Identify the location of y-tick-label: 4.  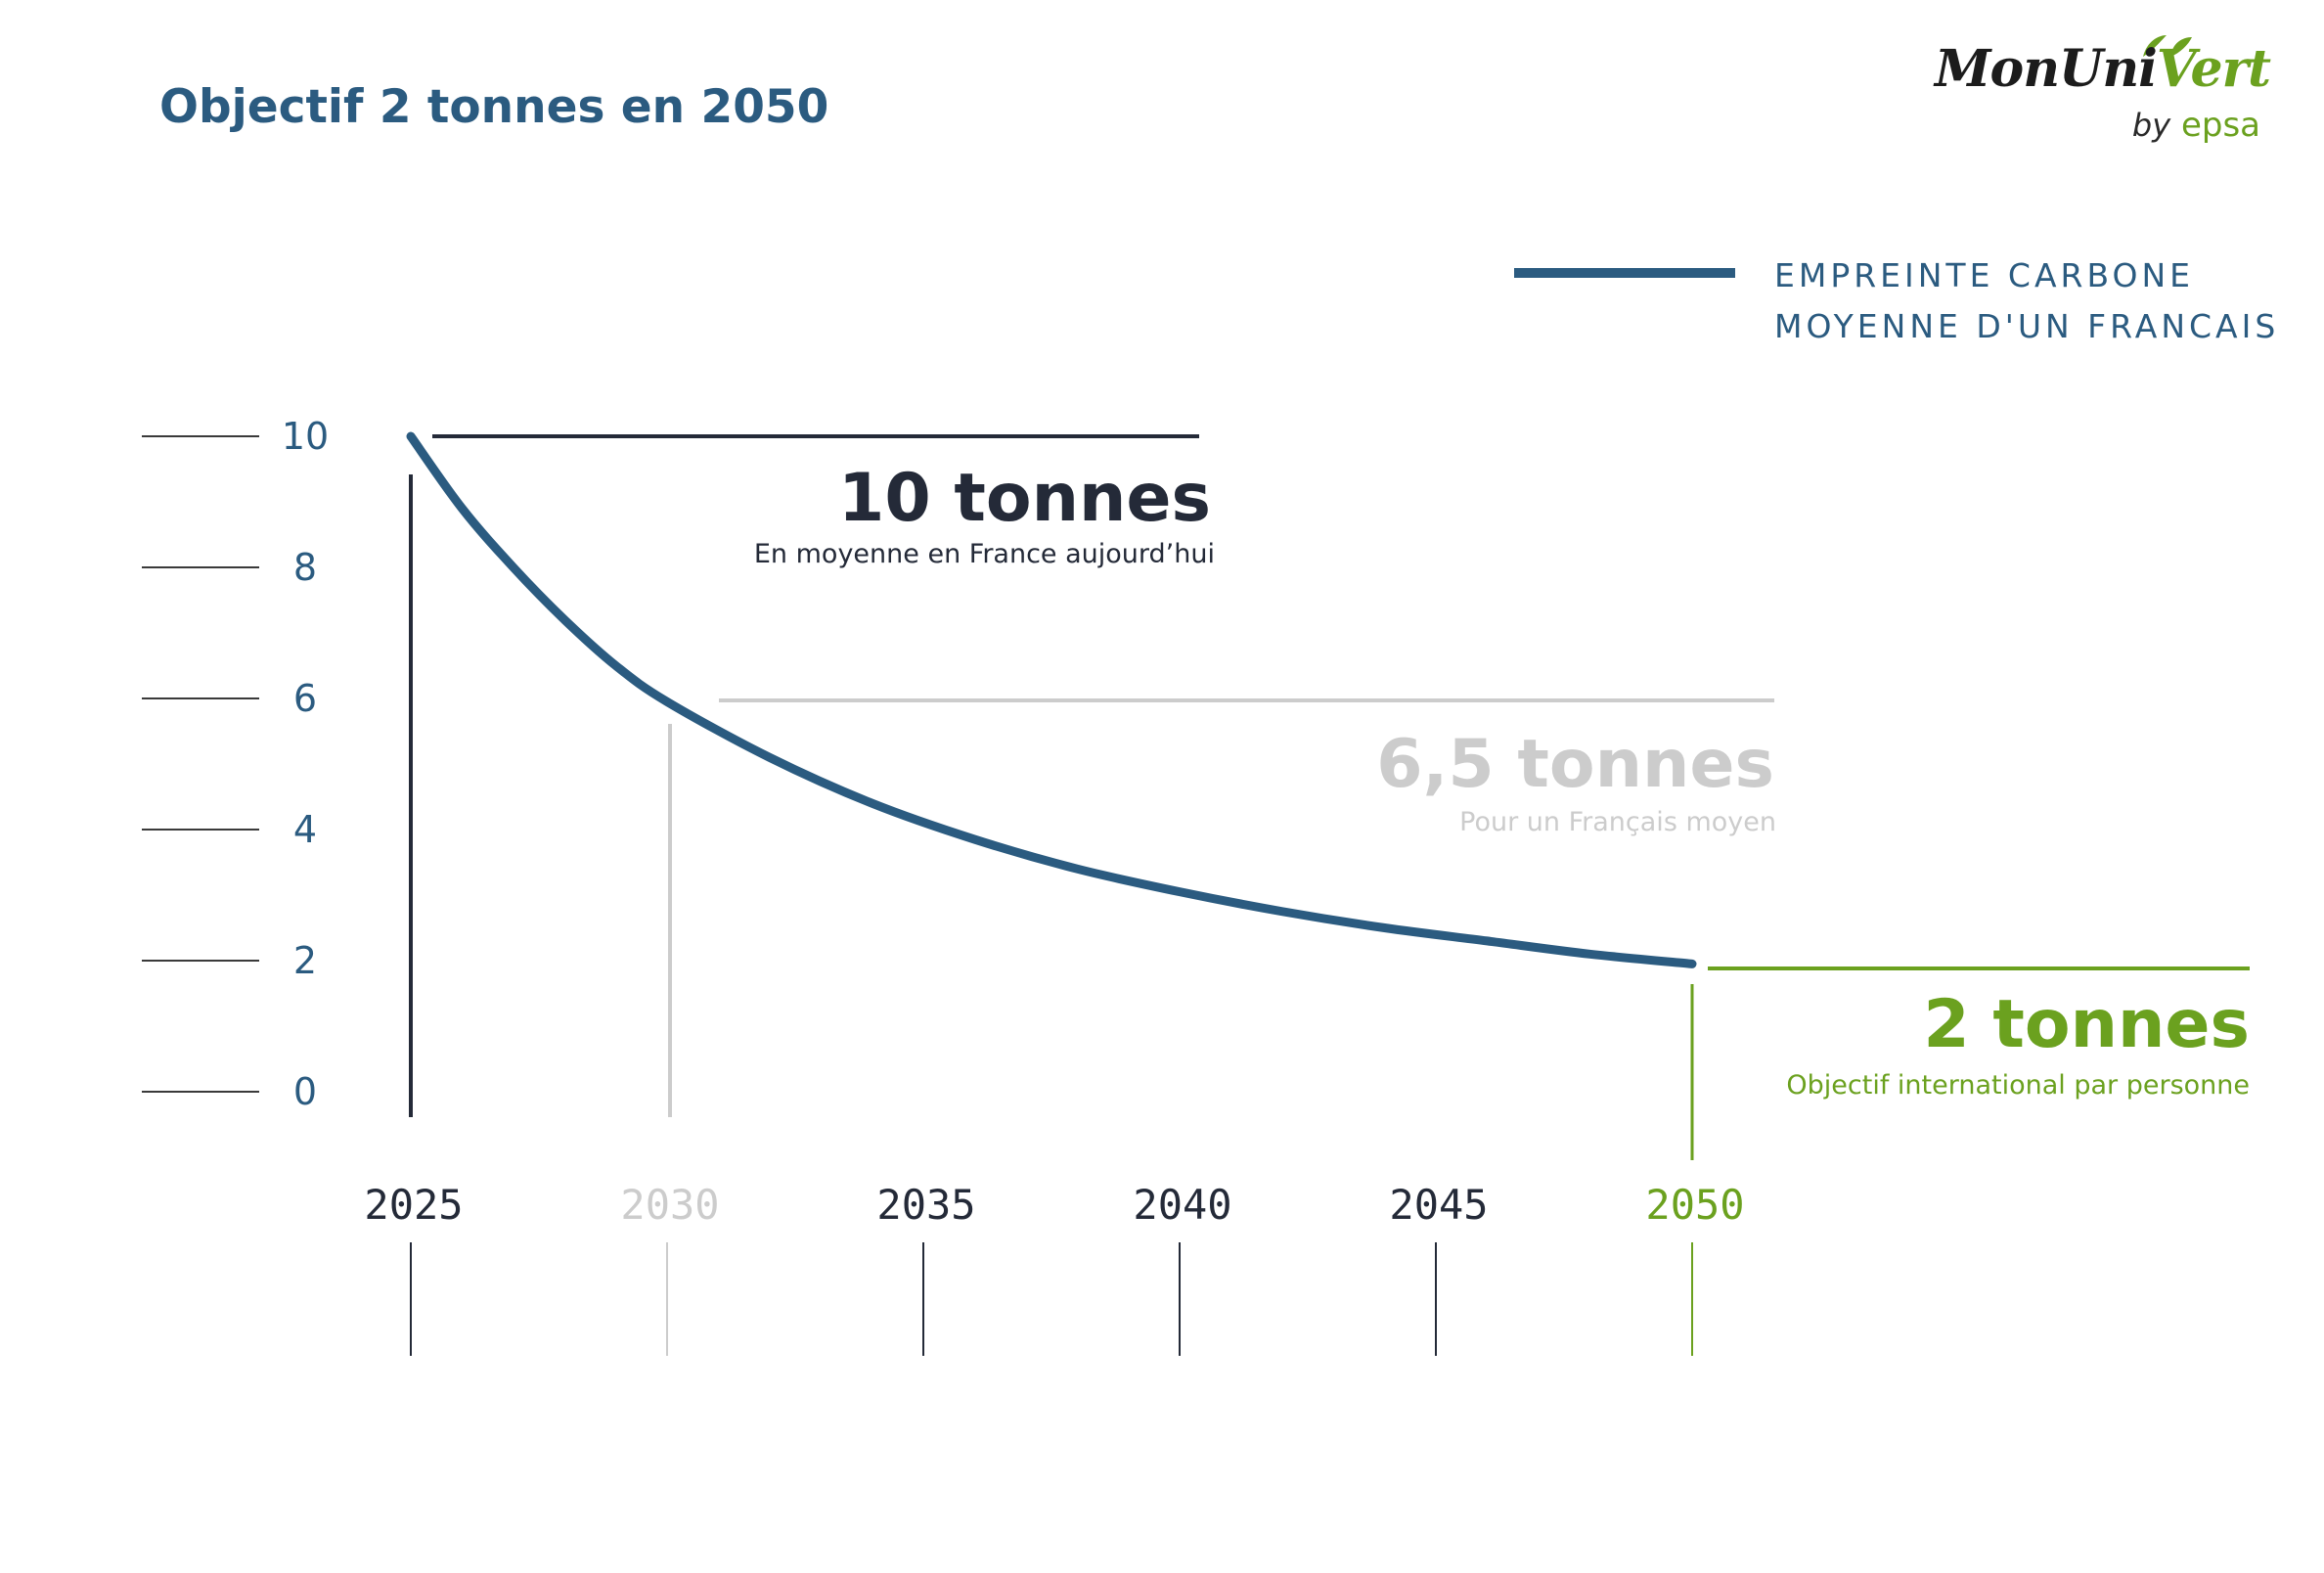
(305, 829).